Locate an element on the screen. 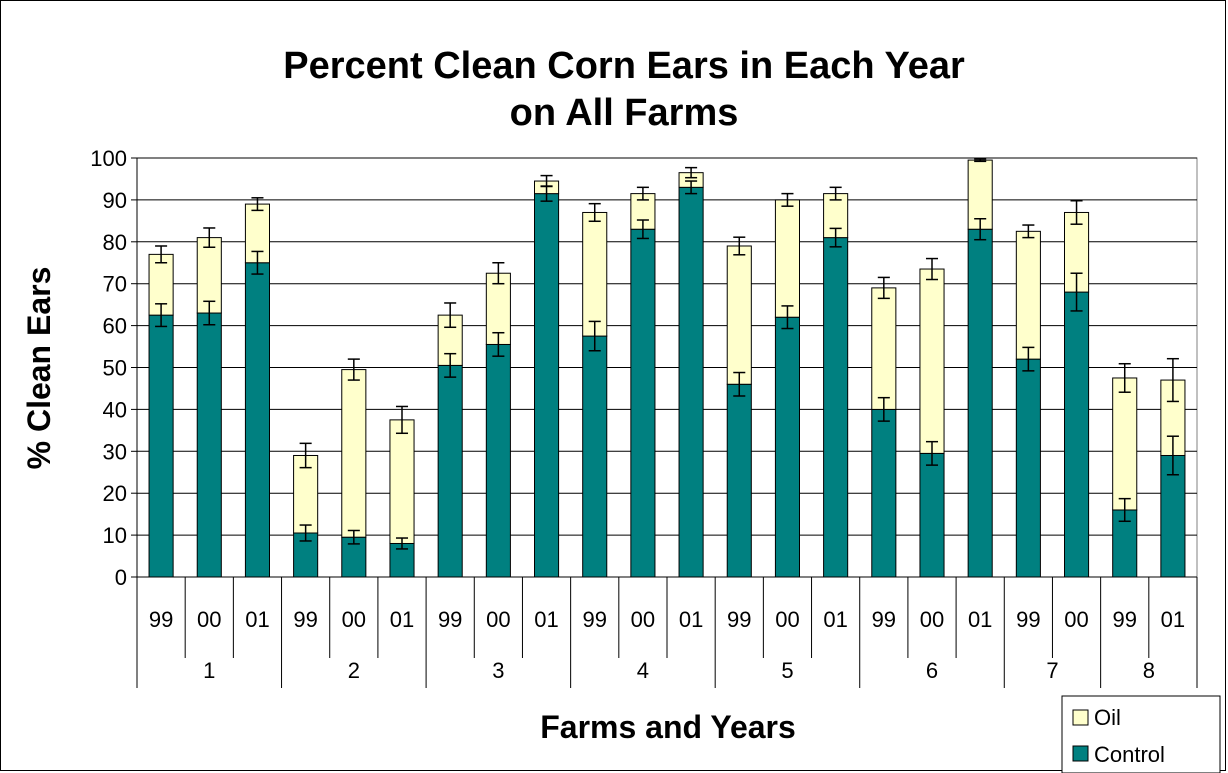 This screenshot has height=773, width=1228. x-year-label-17: 01 is located at coordinates (980, 619).